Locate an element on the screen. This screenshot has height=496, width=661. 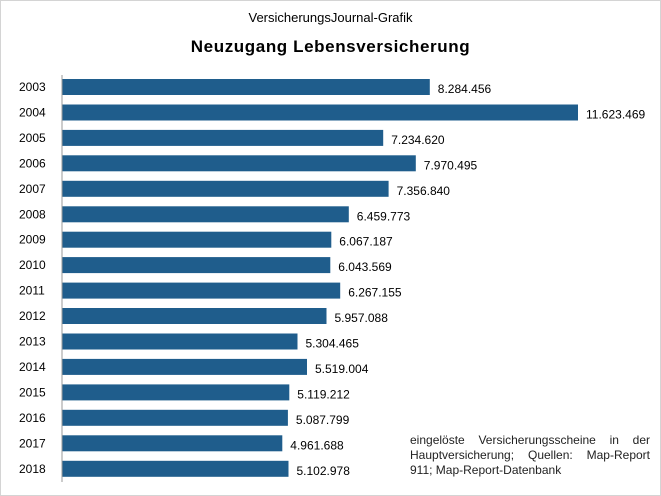
y-tick-label: 2018 is located at coordinates (32, 469).